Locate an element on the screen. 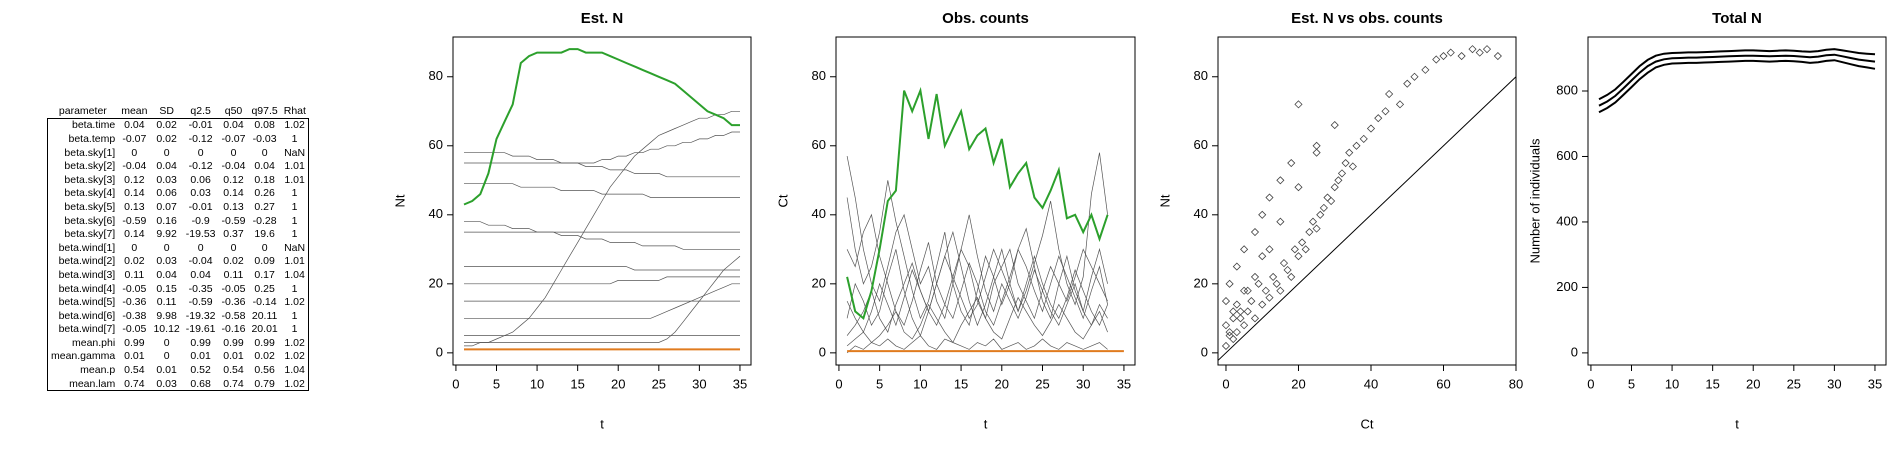  table-cell: 0.14 is located at coordinates (134, 234).